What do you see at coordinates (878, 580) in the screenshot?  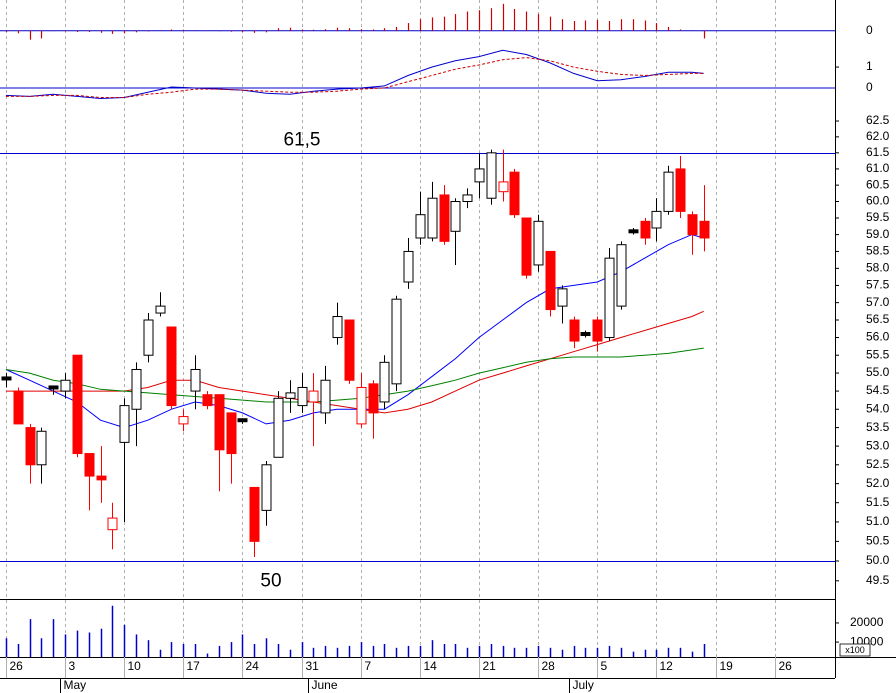 I see `y-tick-label: 49.5` at bounding box center [878, 580].